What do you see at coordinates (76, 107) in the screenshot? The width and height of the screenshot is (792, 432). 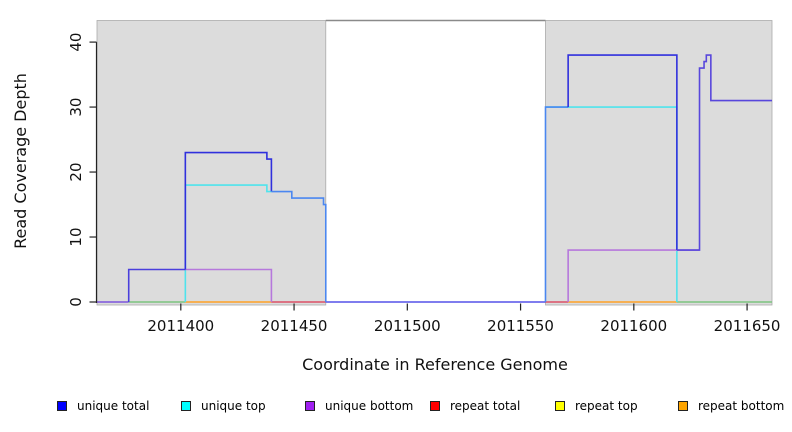 I see `y-tick-label: 30` at bounding box center [76, 107].